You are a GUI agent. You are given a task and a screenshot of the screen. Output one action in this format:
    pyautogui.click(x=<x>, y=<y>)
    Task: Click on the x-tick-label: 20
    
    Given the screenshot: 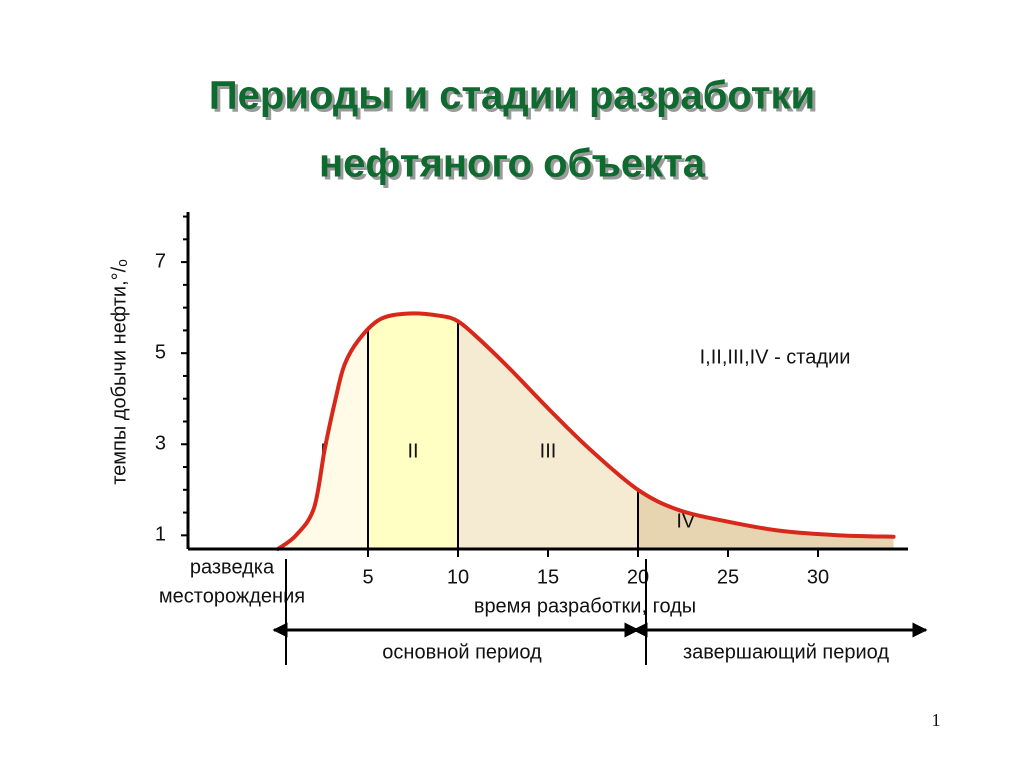 What is the action you would take?
    pyautogui.click(x=638, y=577)
    